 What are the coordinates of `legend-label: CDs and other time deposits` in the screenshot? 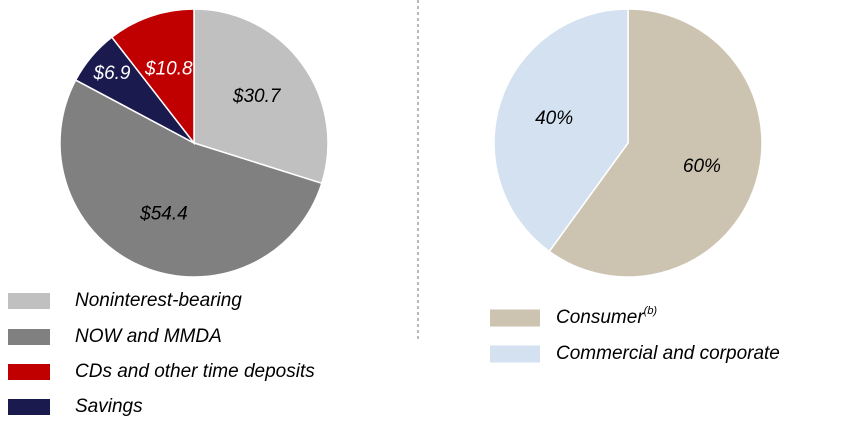 It's located at (195, 371).